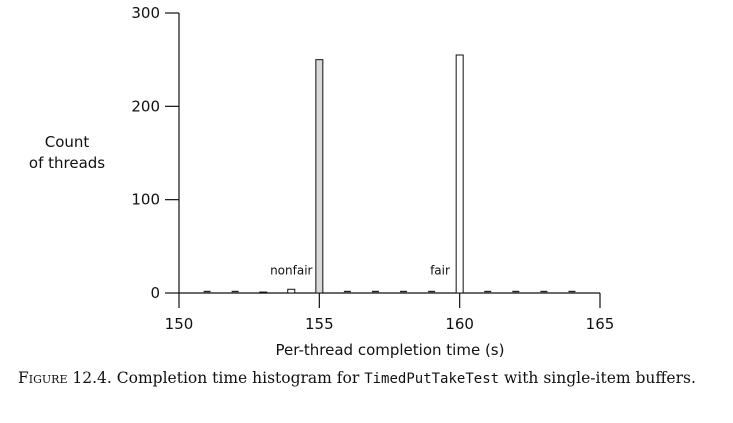 The height and width of the screenshot is (423, 733). What do you see at coordinates (319, 324) in the screenshot?
I see `x-tick-label: 155` at bounding box center [319, 324].